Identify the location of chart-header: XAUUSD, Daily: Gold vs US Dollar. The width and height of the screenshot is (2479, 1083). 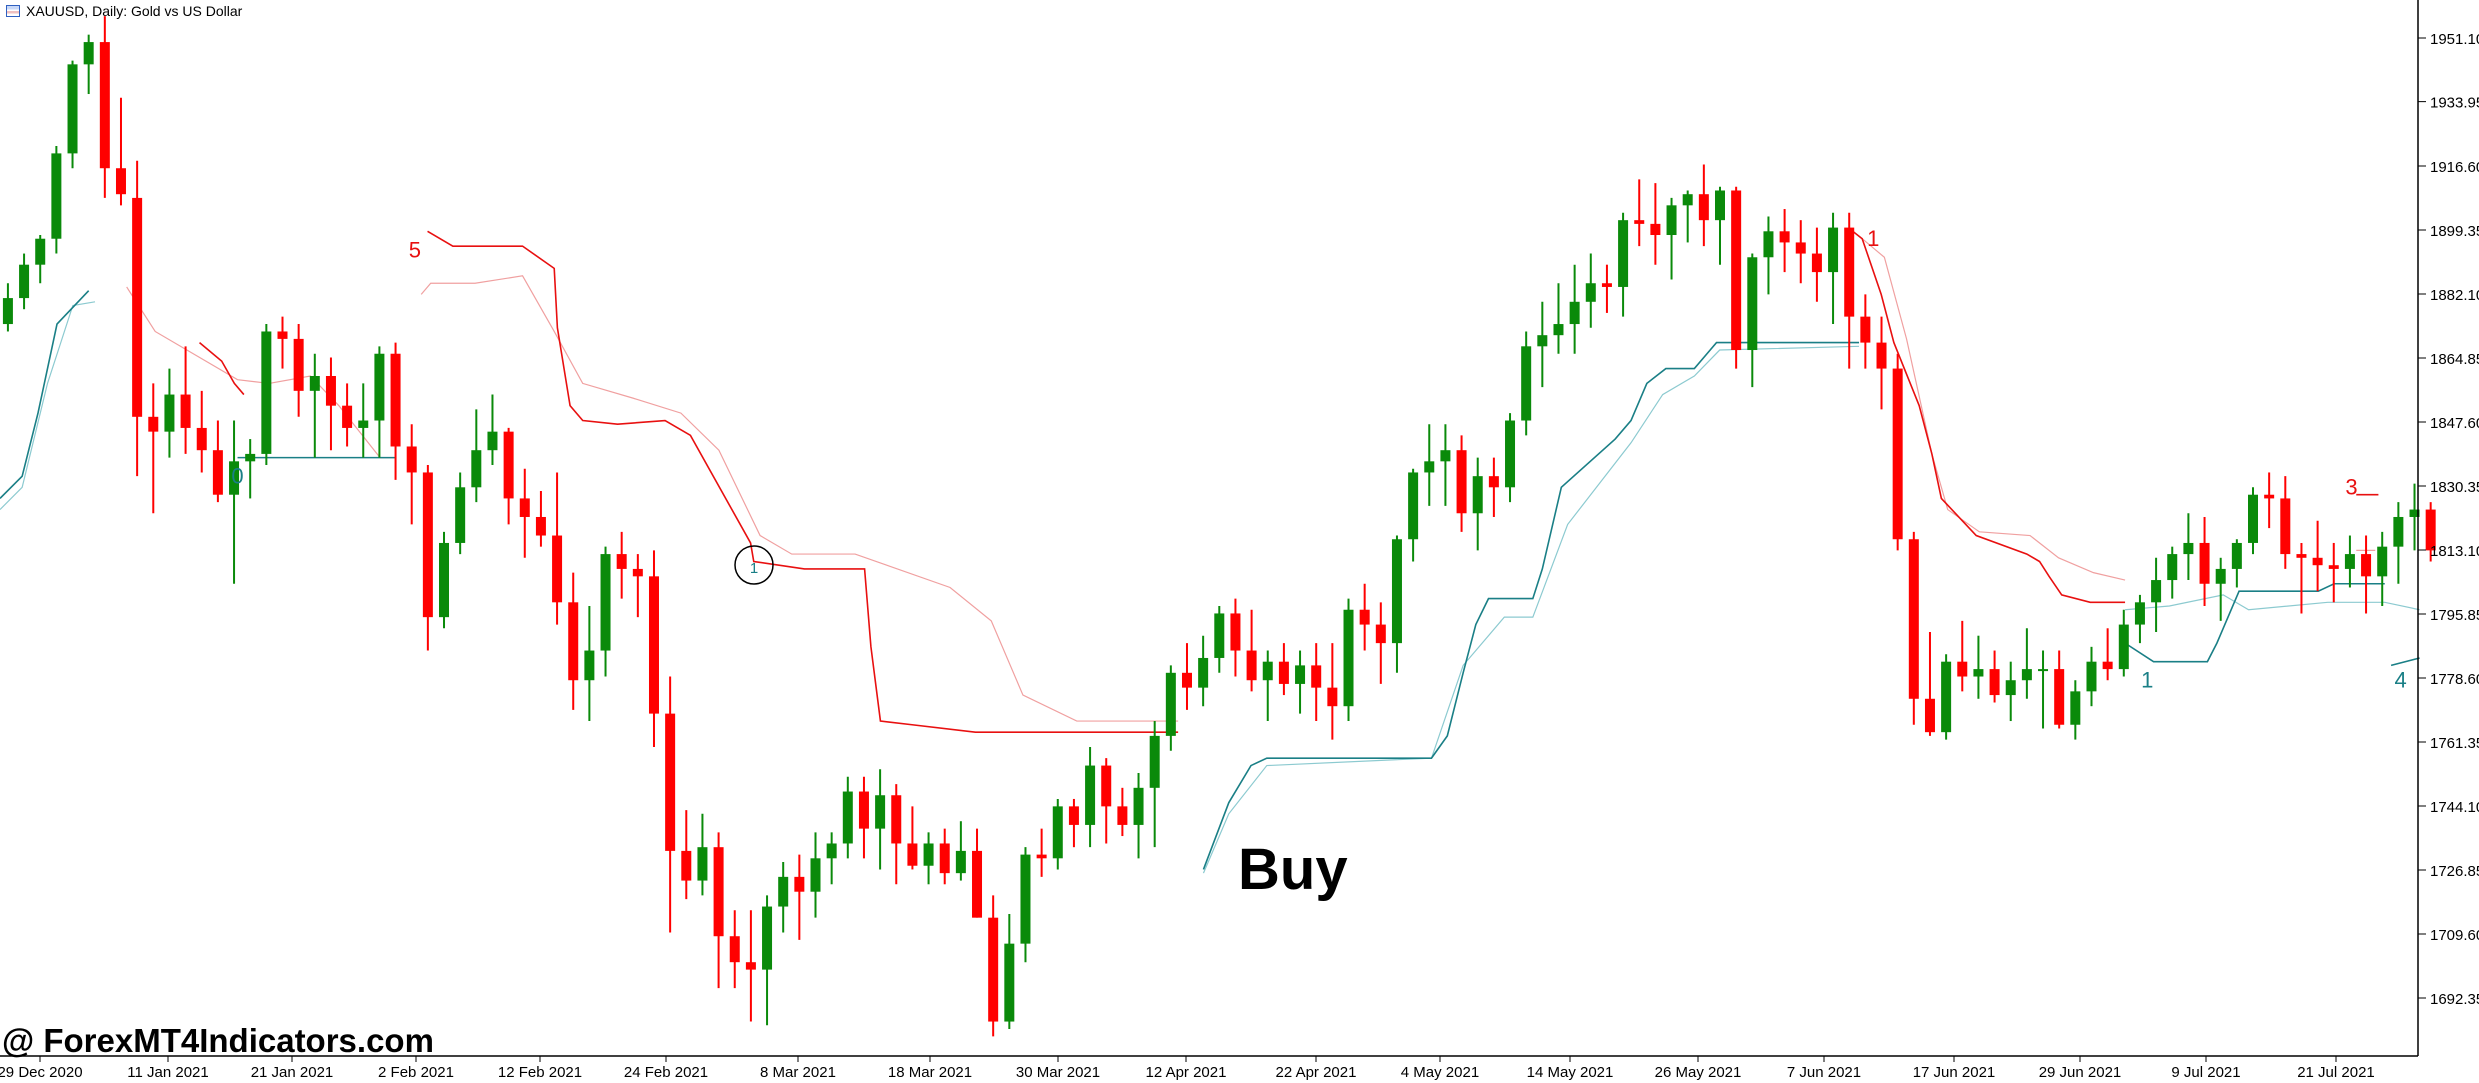
(124, 11).